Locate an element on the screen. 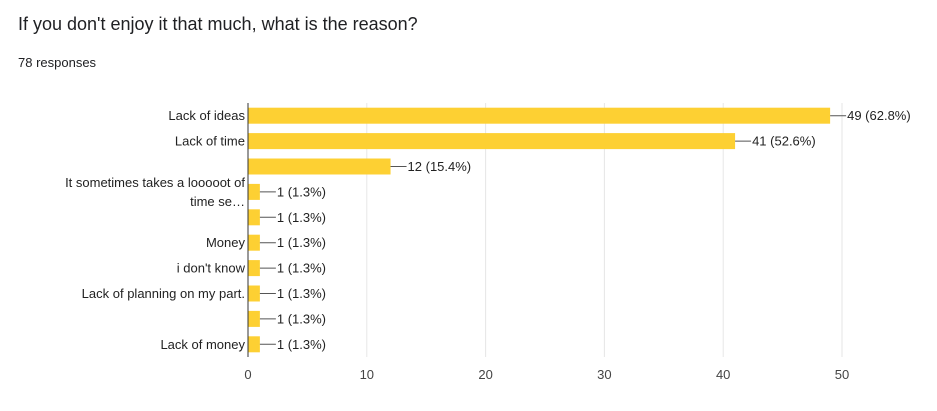 The image size is (937, 411). x-tick-label: 40 is located at coordinates (723, 374).